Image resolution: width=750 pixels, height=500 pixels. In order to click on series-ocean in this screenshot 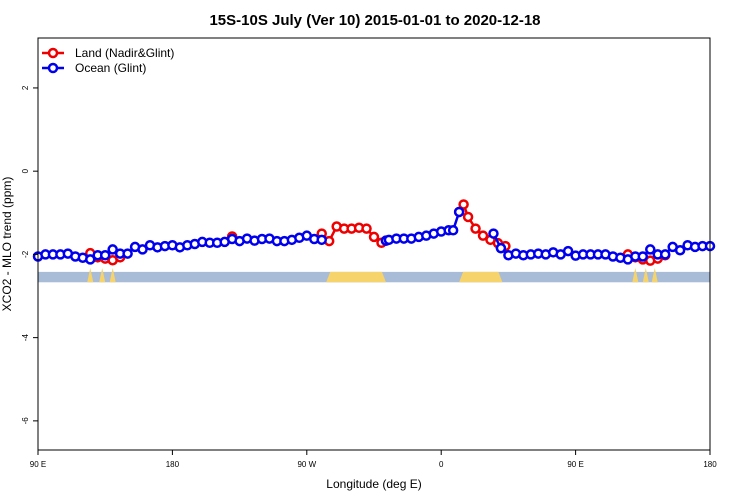, I will do `click(374, 235)`.